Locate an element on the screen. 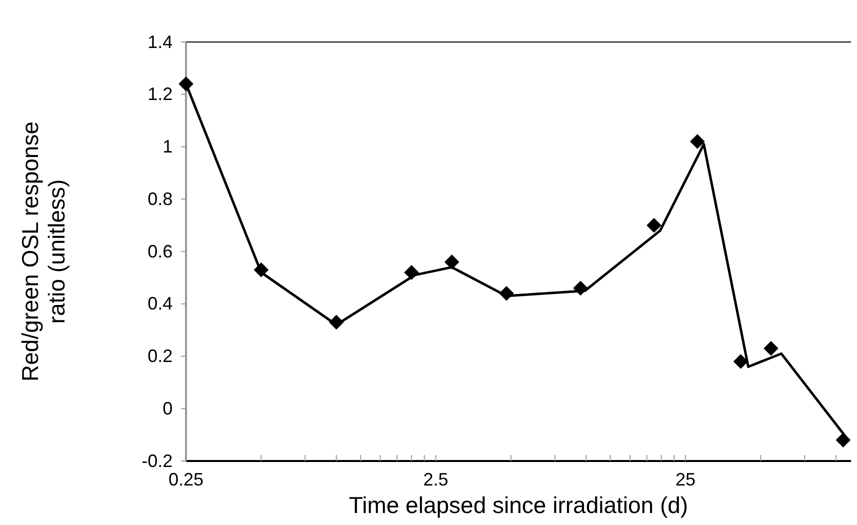  y-tick-label: -0.2 is located at coordinates (157, 460).